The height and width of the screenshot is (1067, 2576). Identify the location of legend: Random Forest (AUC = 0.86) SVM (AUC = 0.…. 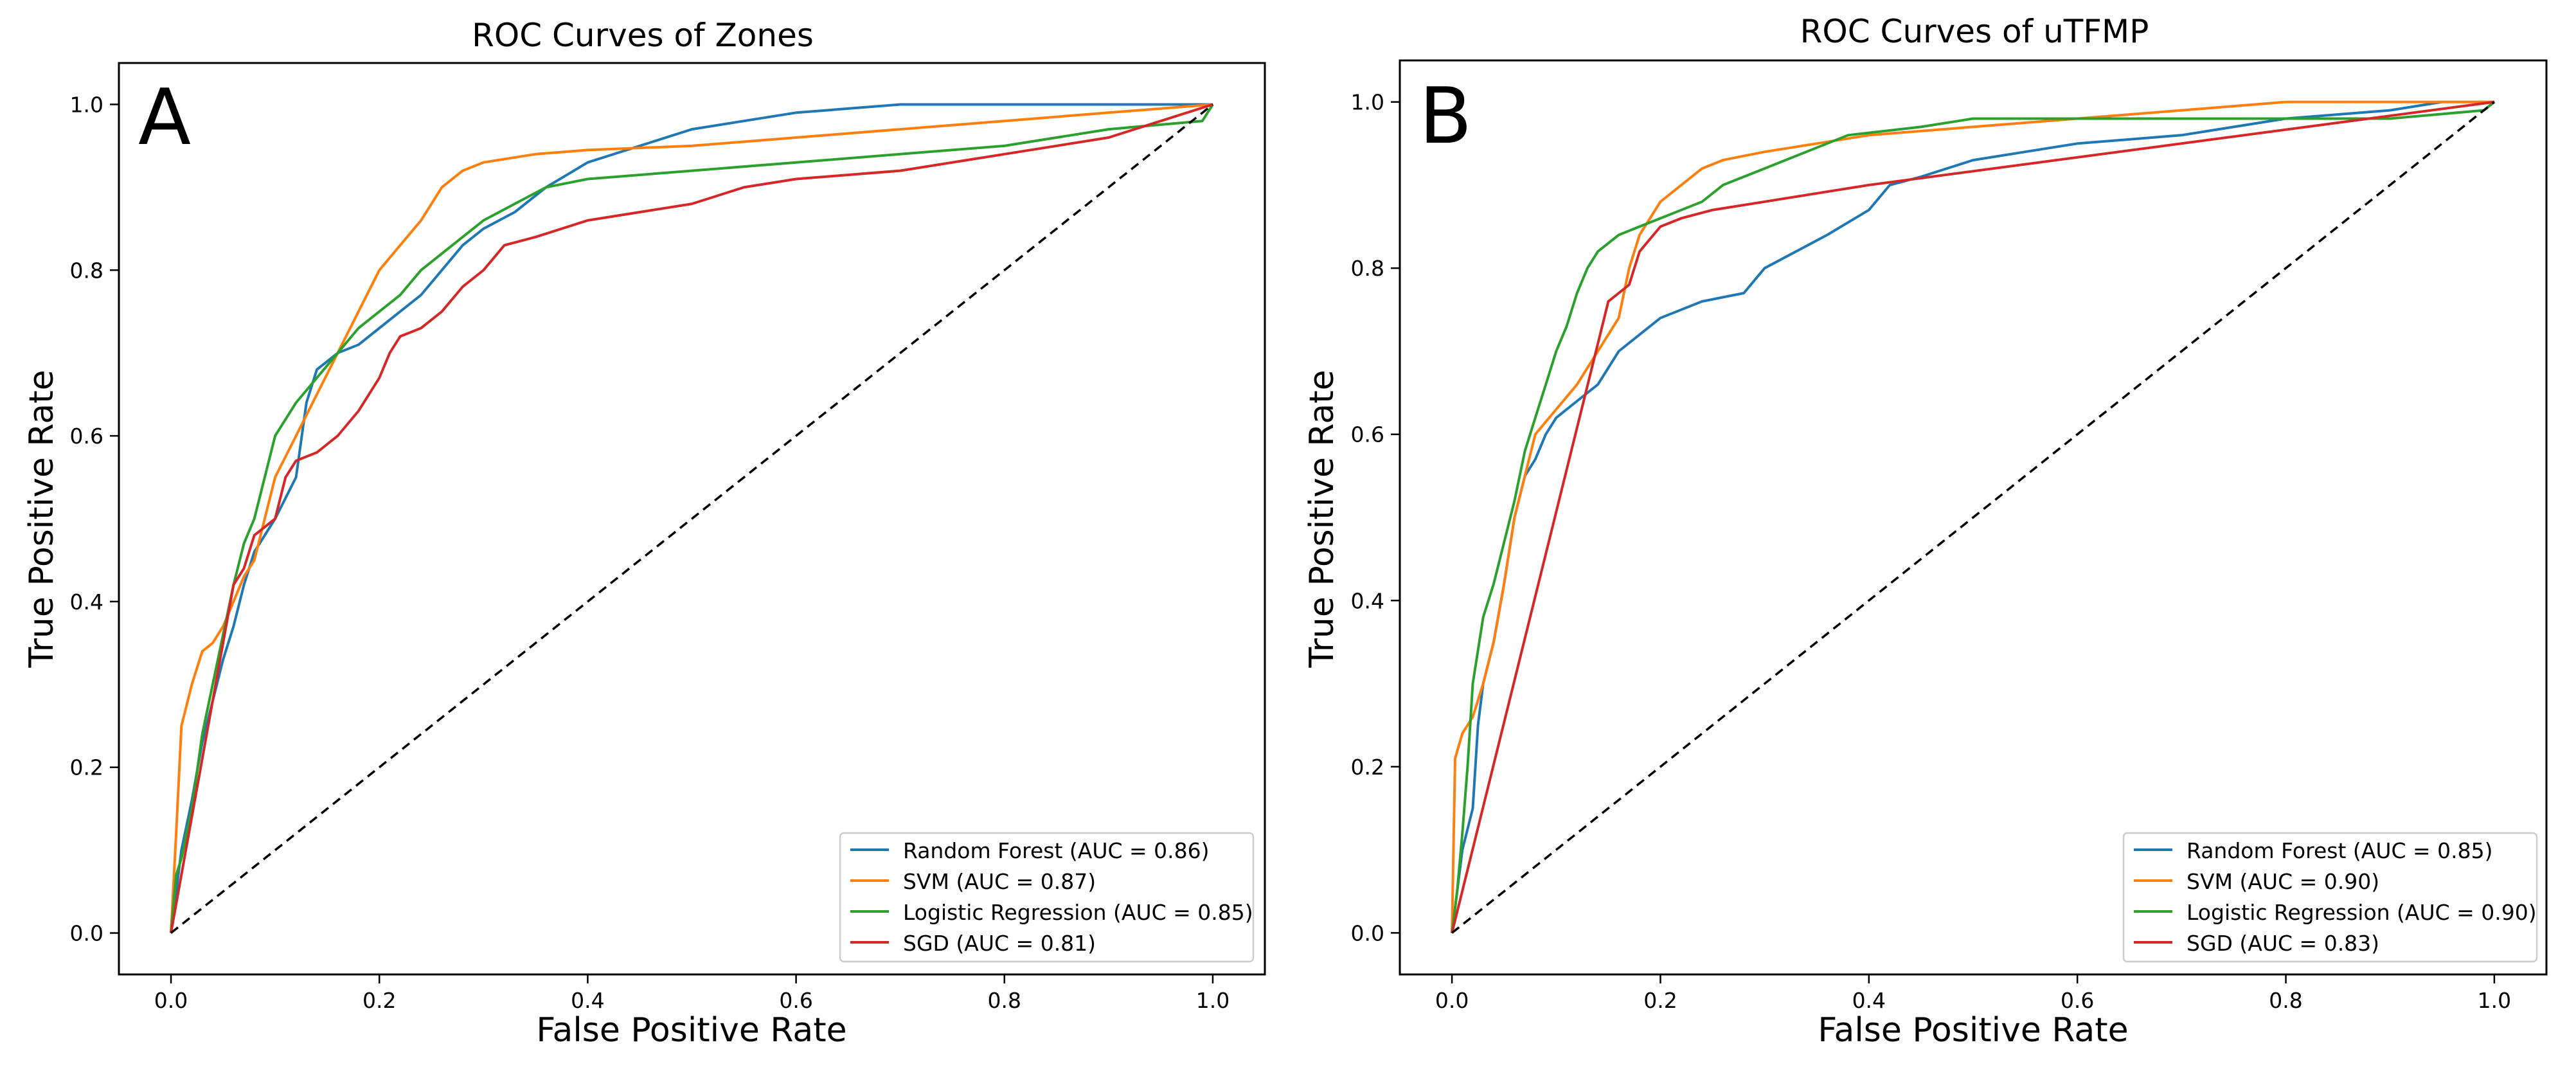
(1047, 897).